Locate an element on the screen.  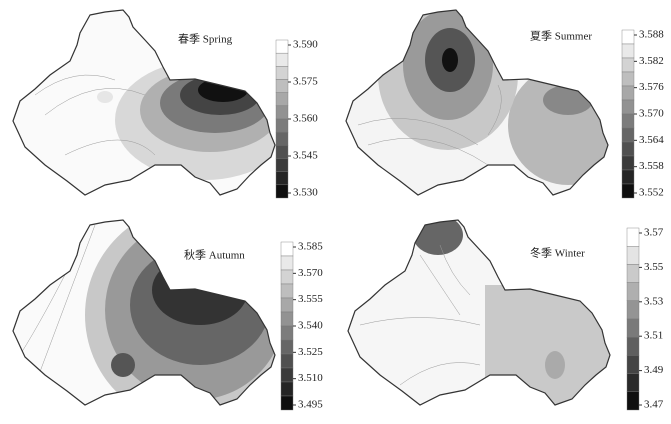
colorbar-label: 3.576 is located at coordinates (651, 87).